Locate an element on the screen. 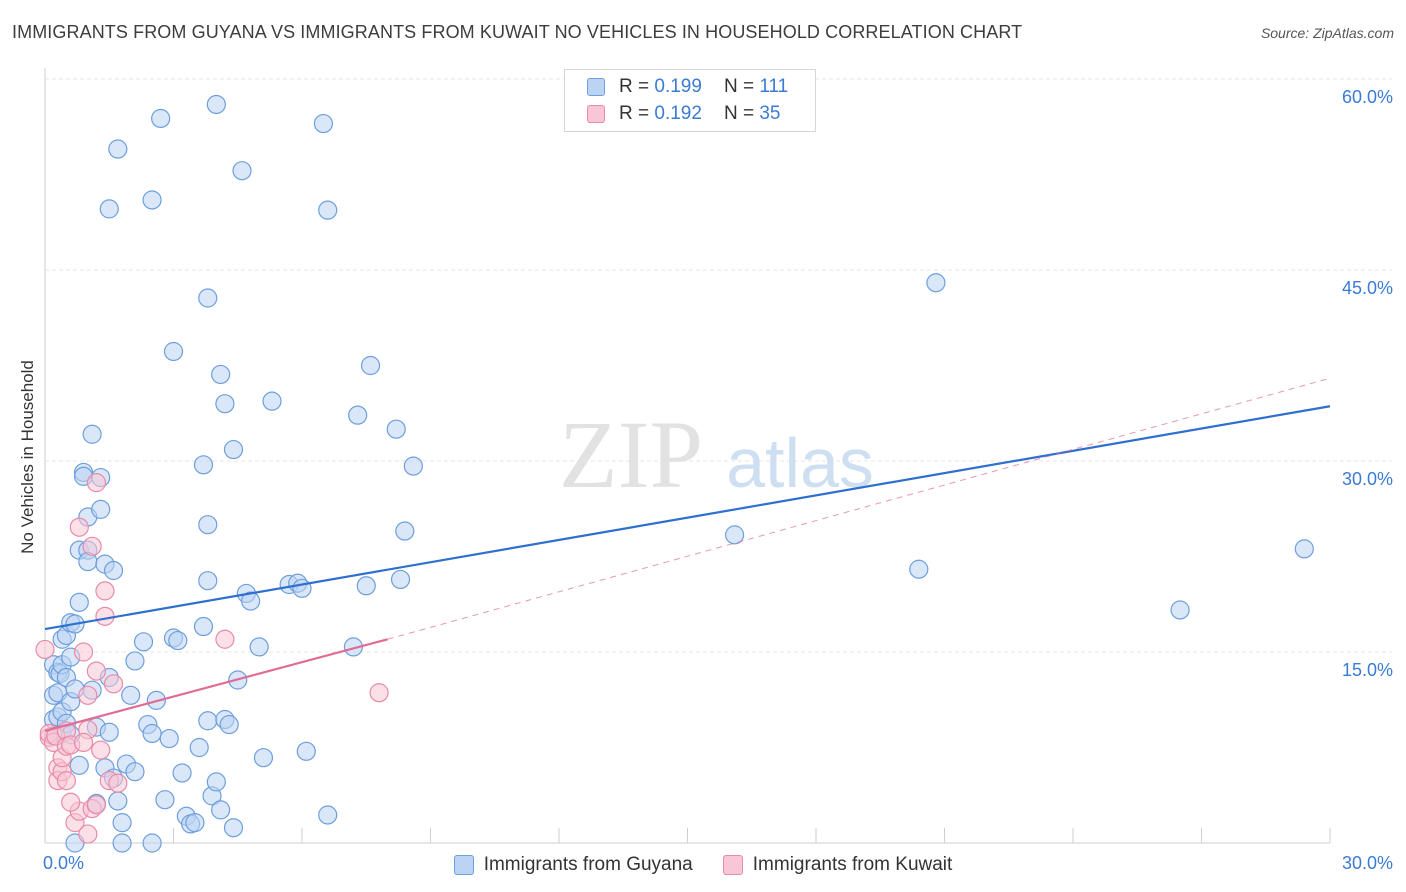 Image resolution: width=1406 pixels, height=892 pixels. y-tick-label: 45.0% is located at coordinates (1367, 288).